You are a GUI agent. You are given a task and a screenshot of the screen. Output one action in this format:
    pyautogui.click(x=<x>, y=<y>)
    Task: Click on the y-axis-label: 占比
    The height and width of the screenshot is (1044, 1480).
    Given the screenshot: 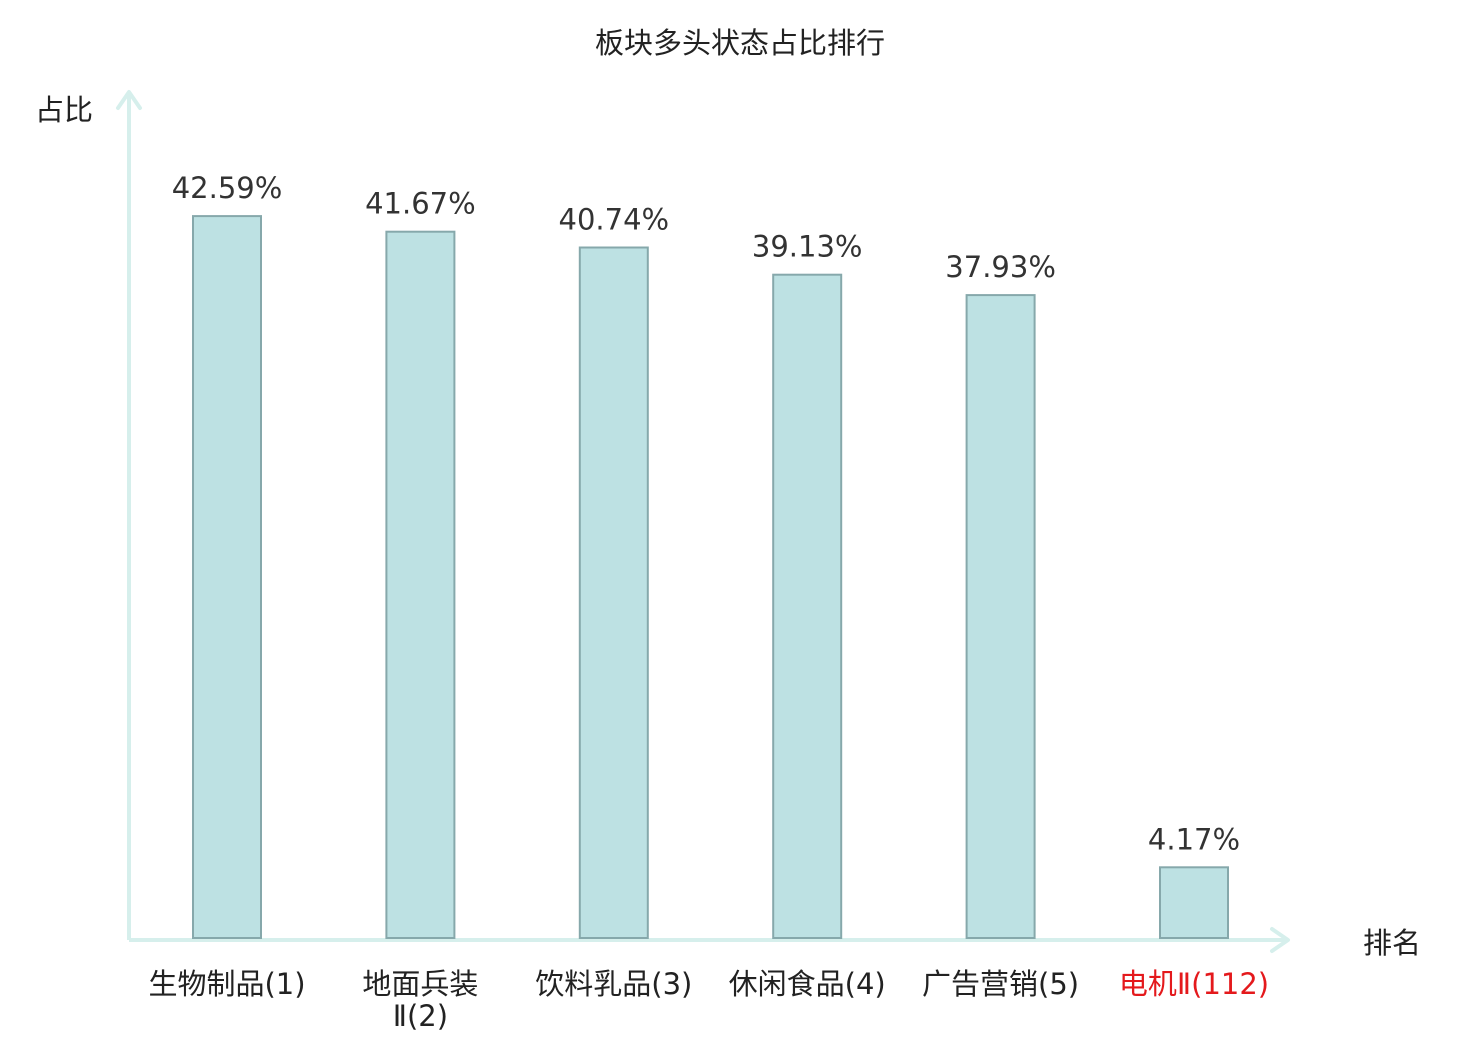 What is the action you would take?
    pyautogui.click(x=64, y=110)
    